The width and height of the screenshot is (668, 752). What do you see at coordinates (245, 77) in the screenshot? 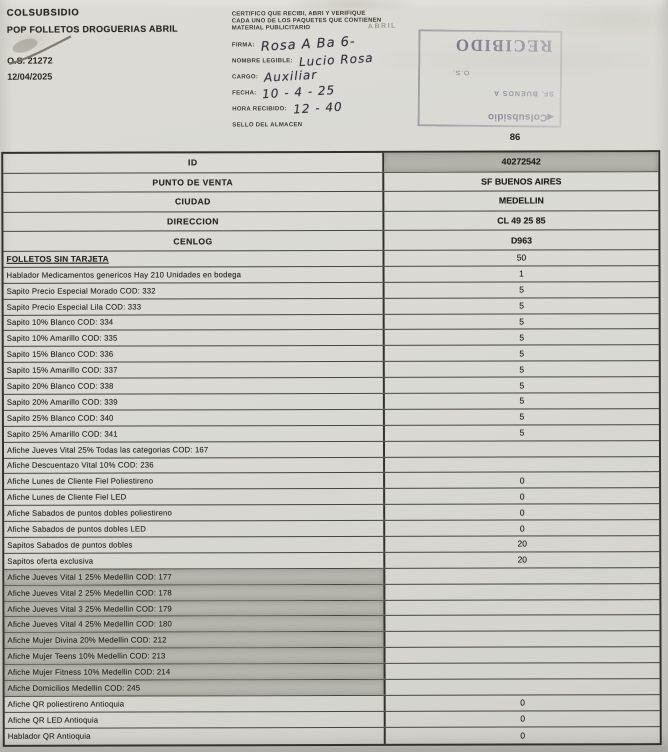
I see `field-label: CARGO:` at bounding box center [245, 77].